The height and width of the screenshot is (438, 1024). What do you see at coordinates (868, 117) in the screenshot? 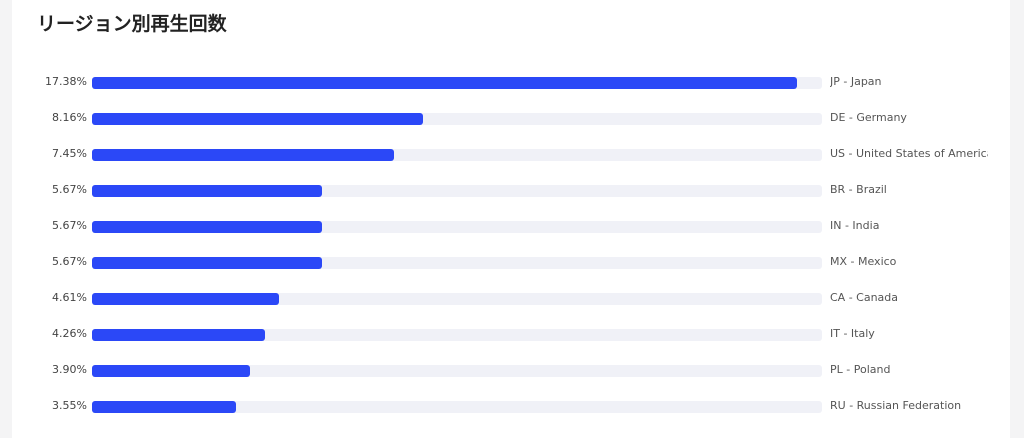
I see `category-label: DE - Germany` at bounding box center [868, 117].